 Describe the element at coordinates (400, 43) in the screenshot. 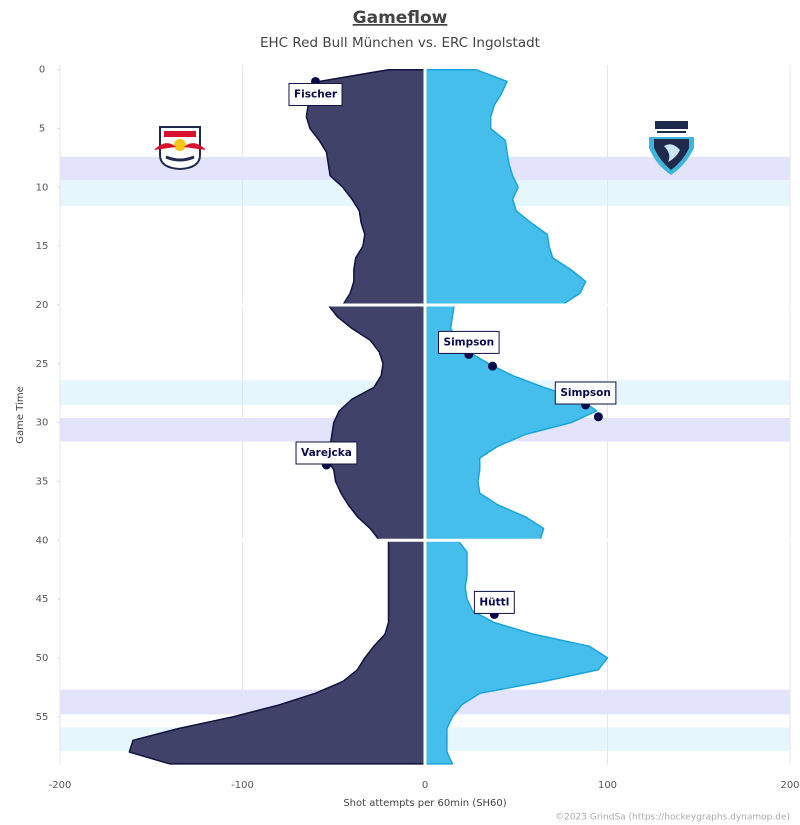

I see `chart-subtitle: EHC Red Bull München vs. ERC Ingolstadt` at that location.